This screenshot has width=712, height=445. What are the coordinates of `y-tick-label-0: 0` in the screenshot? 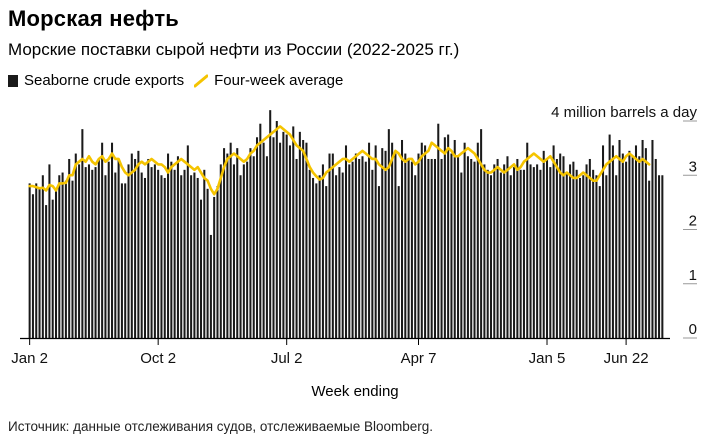 It's located at (693, 329).